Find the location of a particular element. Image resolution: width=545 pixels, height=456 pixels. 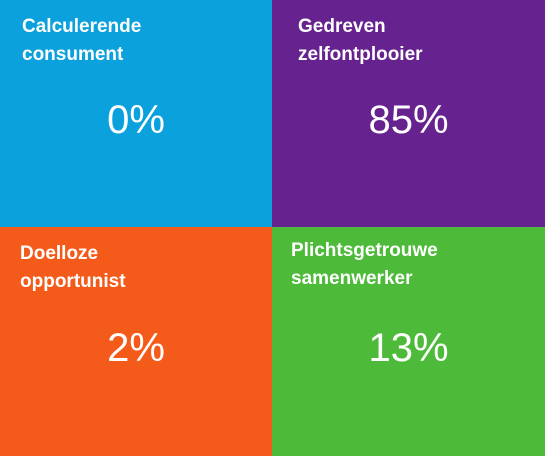

segment-percentage: 13% is located at coordinates (408, 348).